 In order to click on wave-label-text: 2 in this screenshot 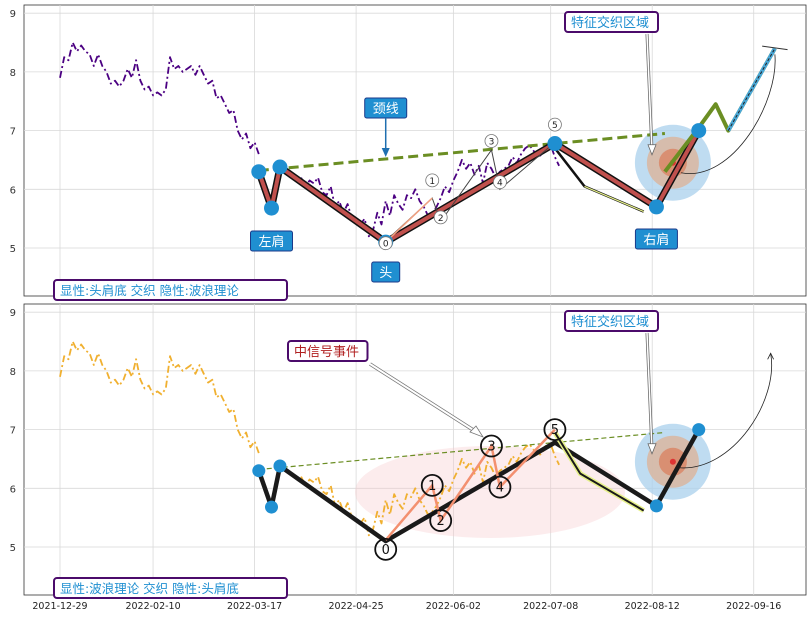, I will do `click(441, 219)`.